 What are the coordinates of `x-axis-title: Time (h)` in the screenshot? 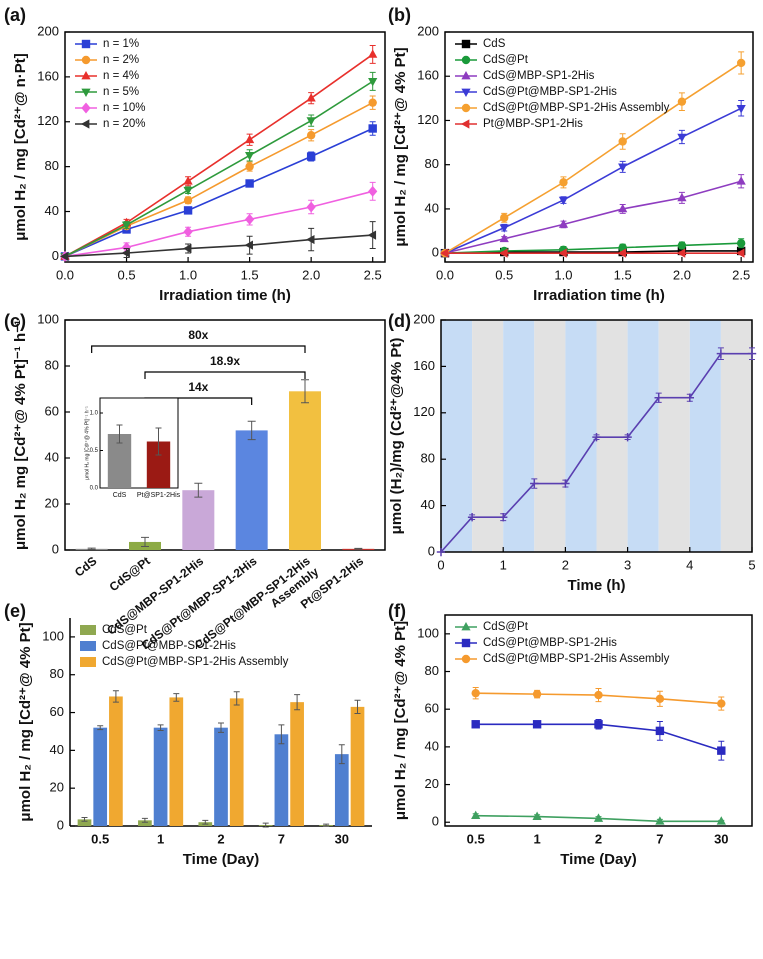 It's located at (596, 585).